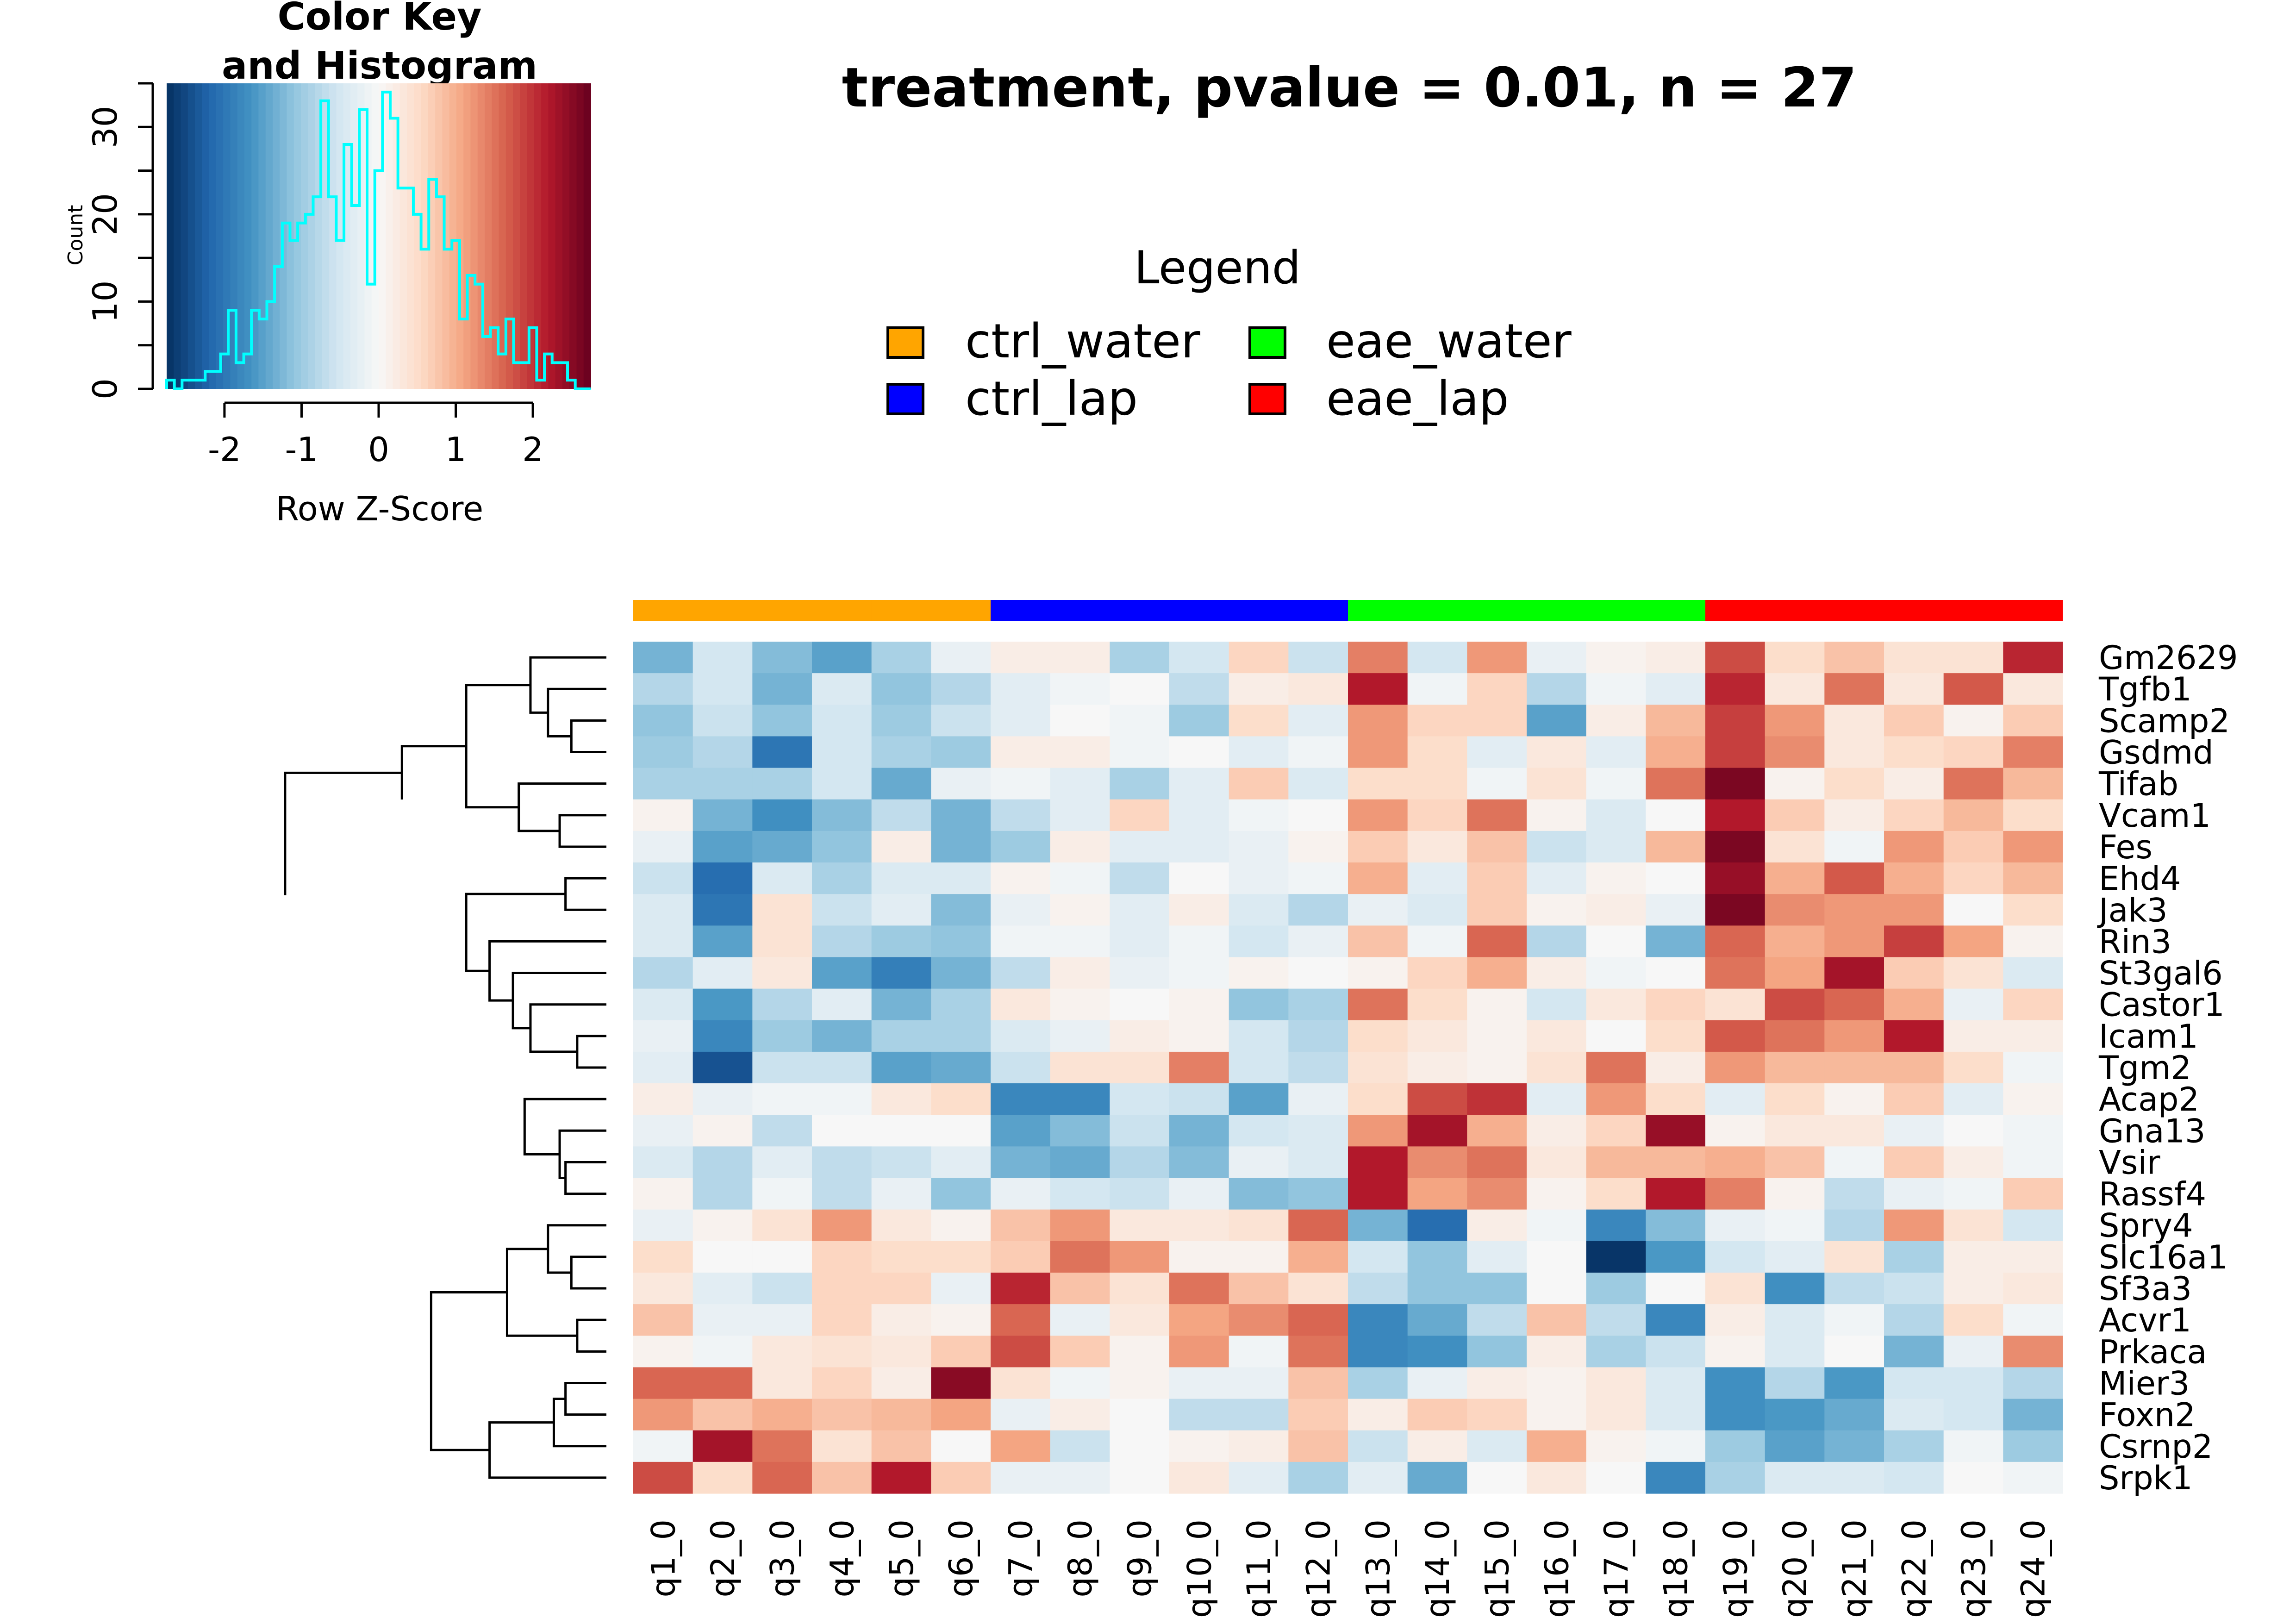 The height and width of the screenshot is (1624, 2296). What do you see at coordinates (75, 235) in the screenshot?
I see `color-key-ylabel: Count` at bounding box center [75, 235].